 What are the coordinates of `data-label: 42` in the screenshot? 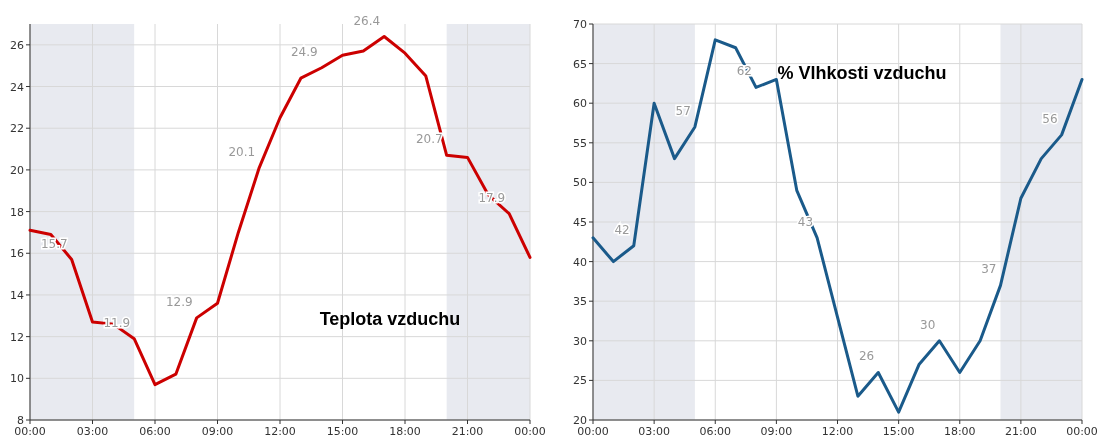 It's located at (622, 229).